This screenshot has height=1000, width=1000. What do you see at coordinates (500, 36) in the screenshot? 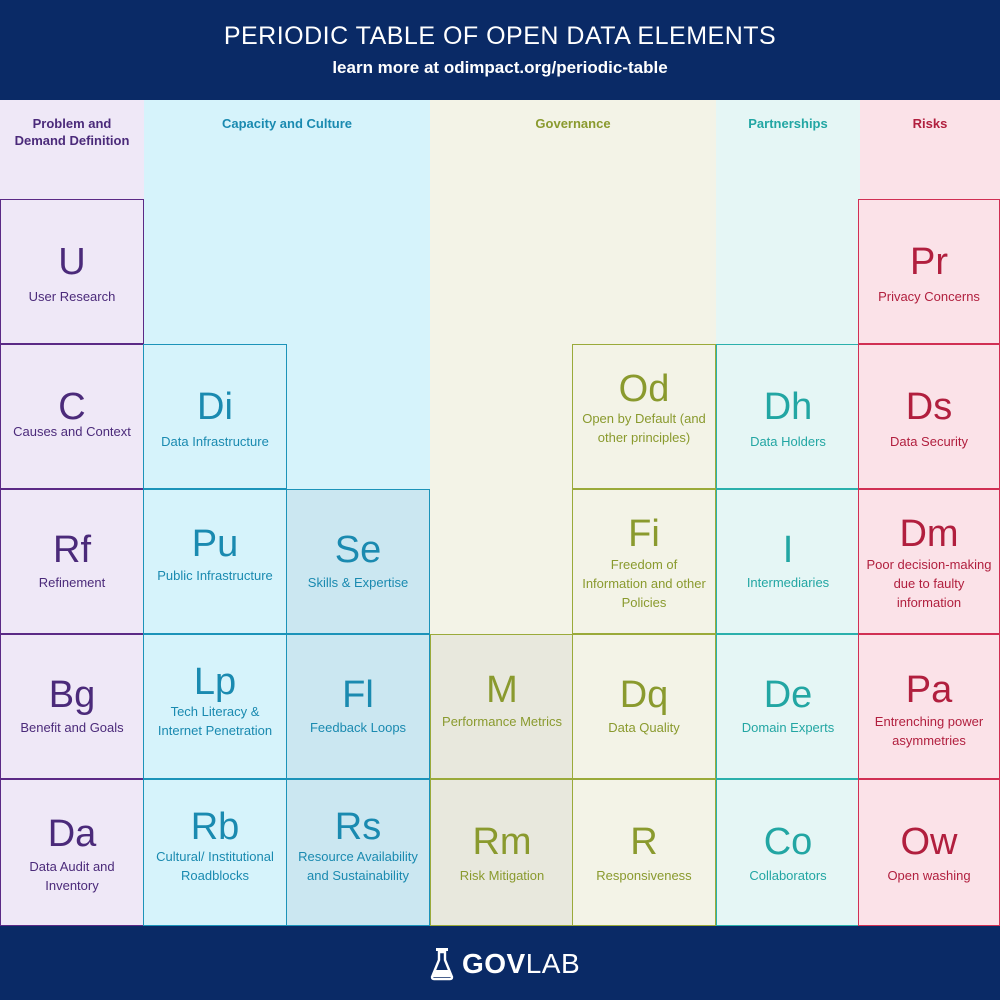
I see `page-title: PERIODIC TABLE OF OPEN DATA ELEMENTS` at bounding box center [500, 36].